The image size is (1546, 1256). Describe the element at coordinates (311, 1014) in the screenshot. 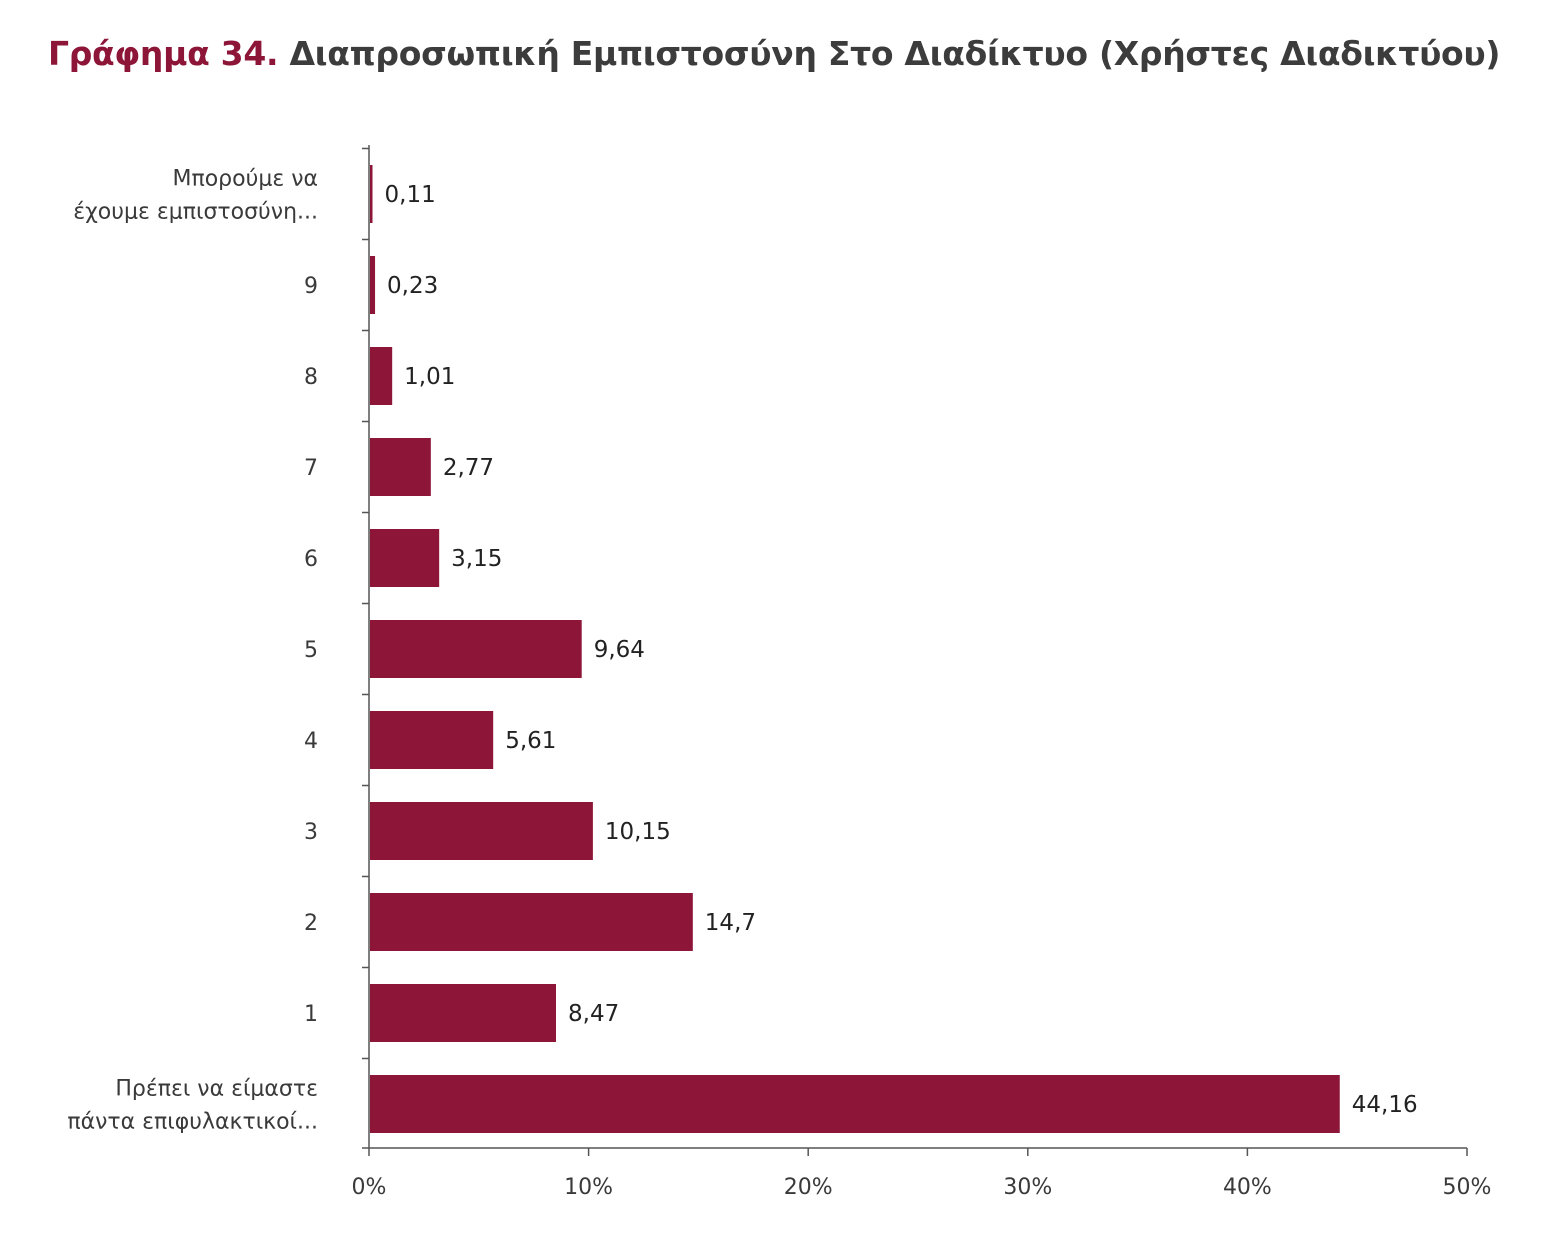

I see `category-label: 1` at that location.